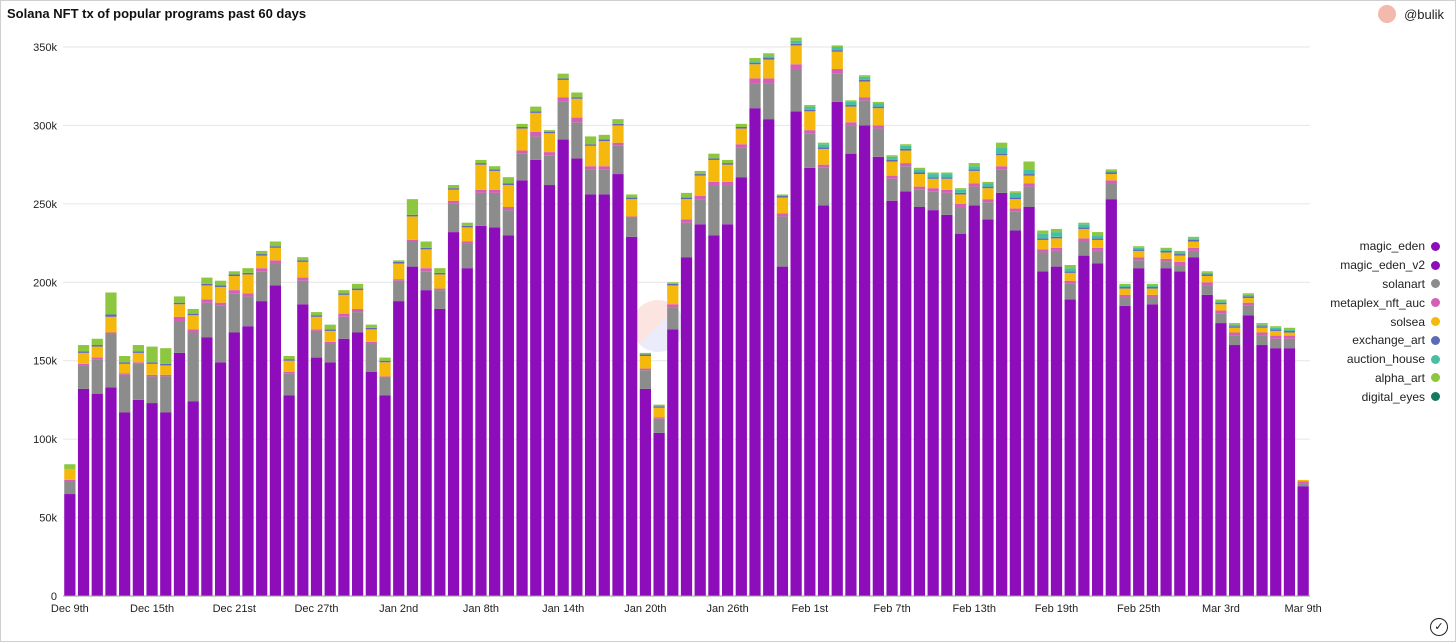 Image resolution: width=1456 pixels, height=642 pixels. What do you see at coordinates (1370, 359) in the screenshot?
I see `legend-item-auction_house: auction_house` at bounding box center [1370, 359].